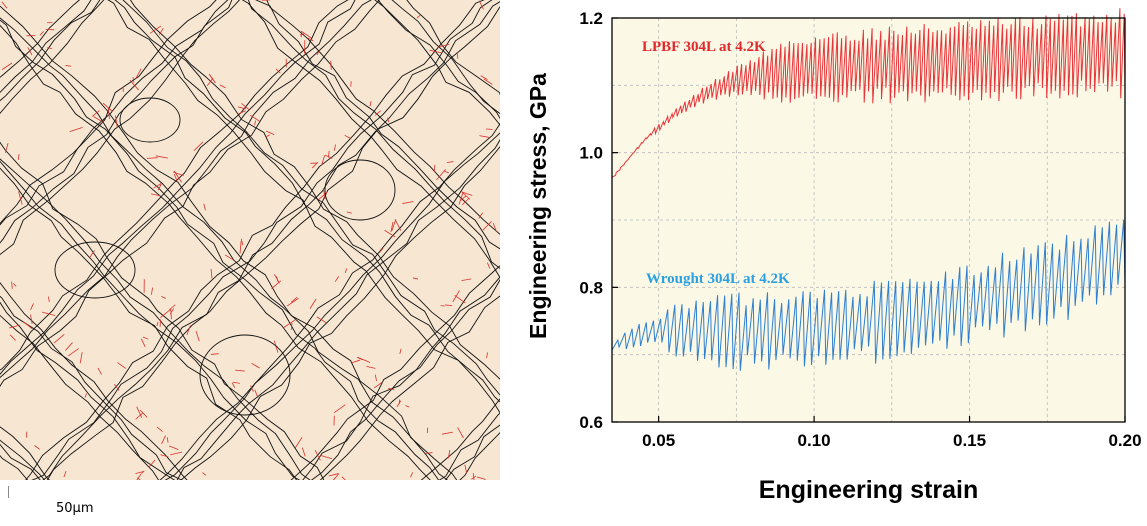  What do you see at coordinates (1124, 440) in the screenshot?
I see `x-tick-label: 0.20` at bounding box center [1124, 440].